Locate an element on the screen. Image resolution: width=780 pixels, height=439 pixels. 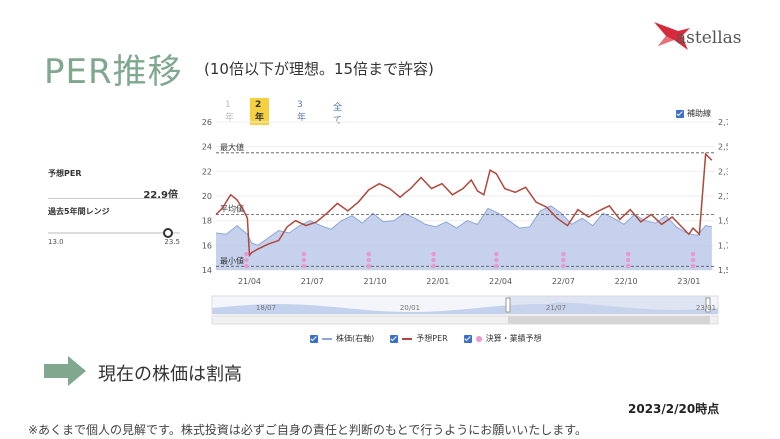
legend-per: 予想PER is located at coordinates (419, 338).